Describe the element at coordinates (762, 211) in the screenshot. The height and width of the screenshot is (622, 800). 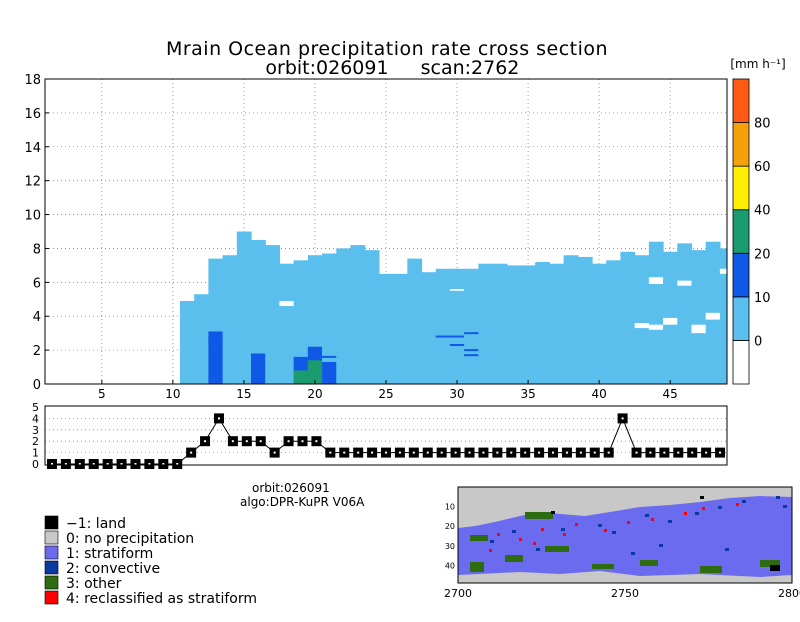
I see `colorbar-label-40: 40` at that location.